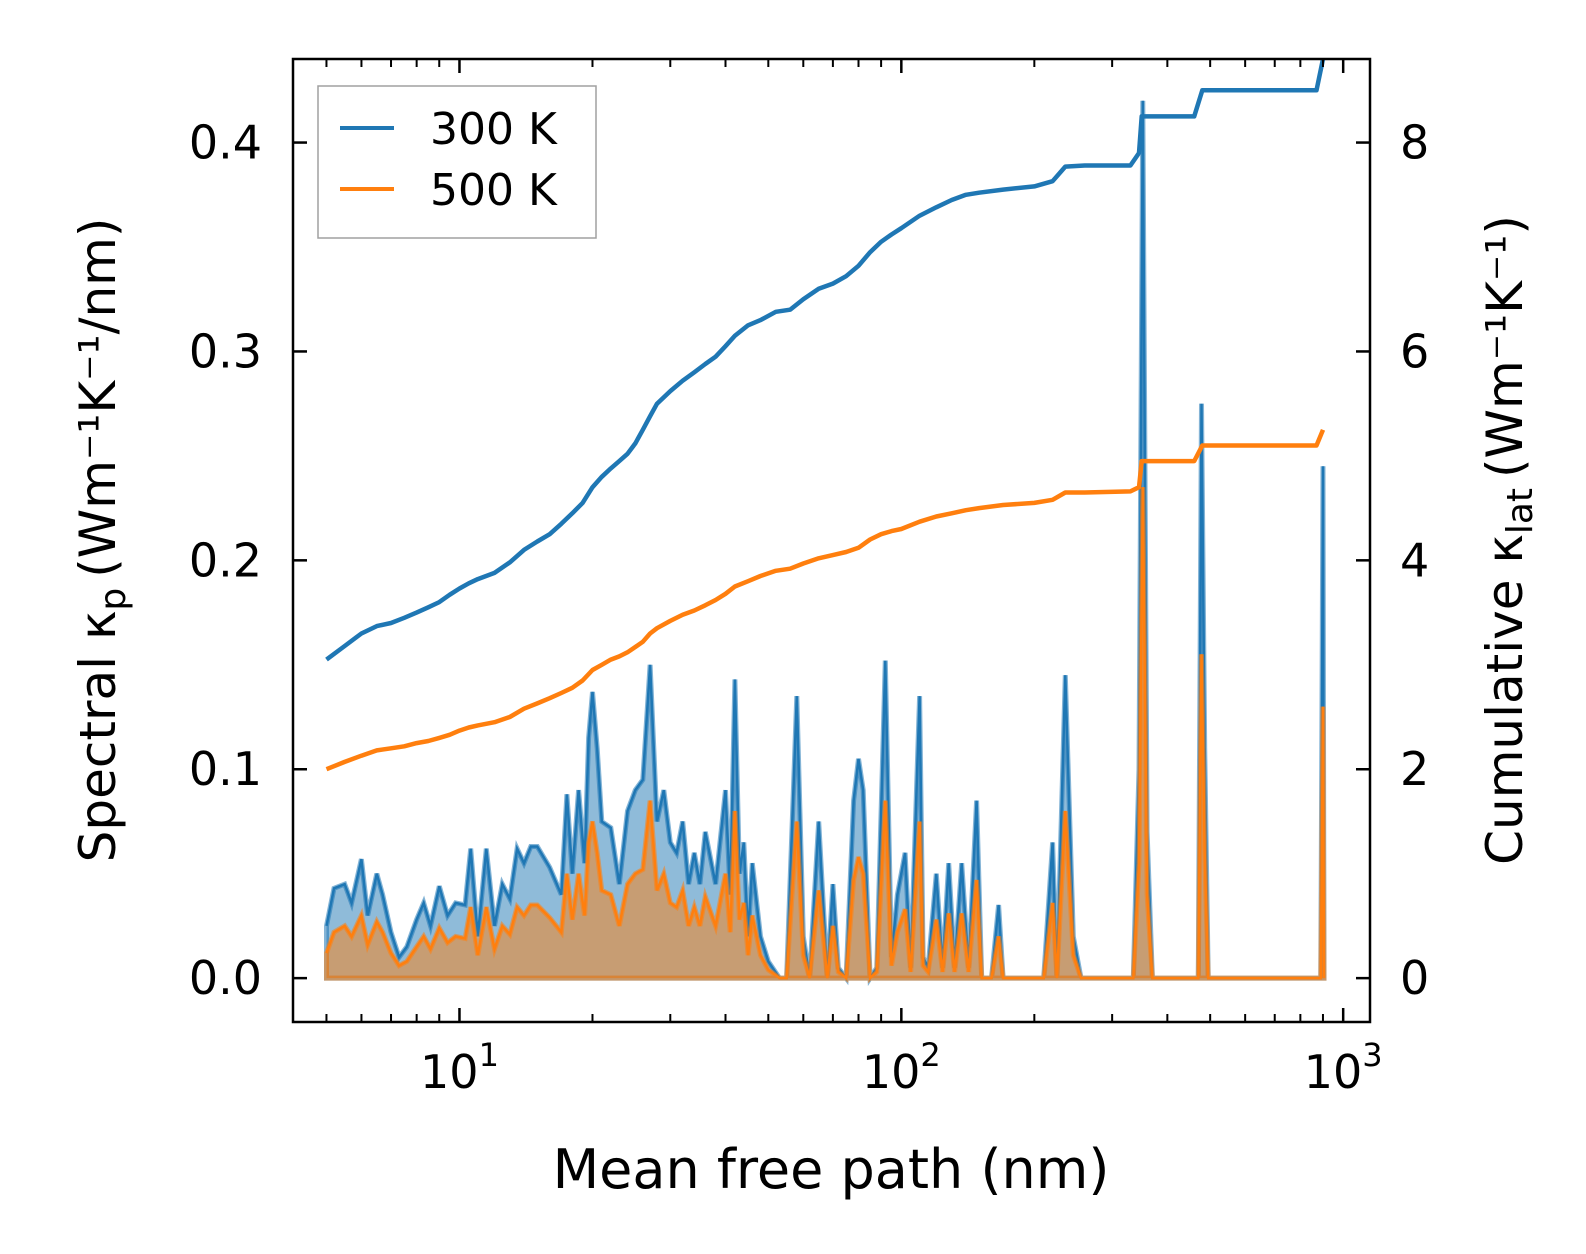 Image resolution: width=1586 pixels, height=1254 pixels. I want to click on right-y-tick-label: 8, so click(1414, 143).